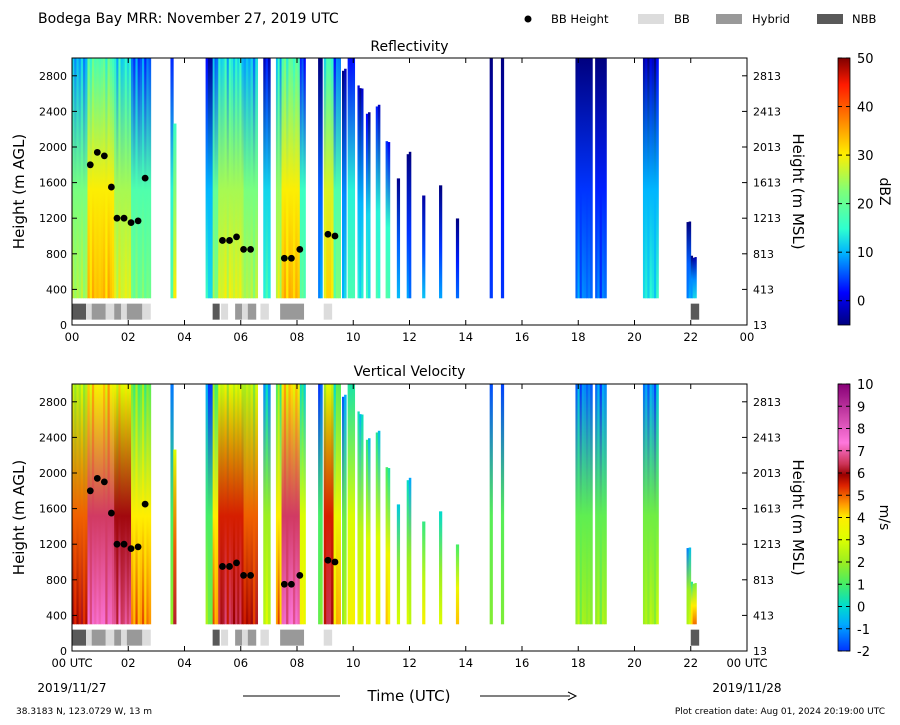  What do you see at coordinates (798, 517) in the screenshot?
I see `vertical-velocity-ylabel-right: Height (m MSL)` at bounding box center [798, 517].